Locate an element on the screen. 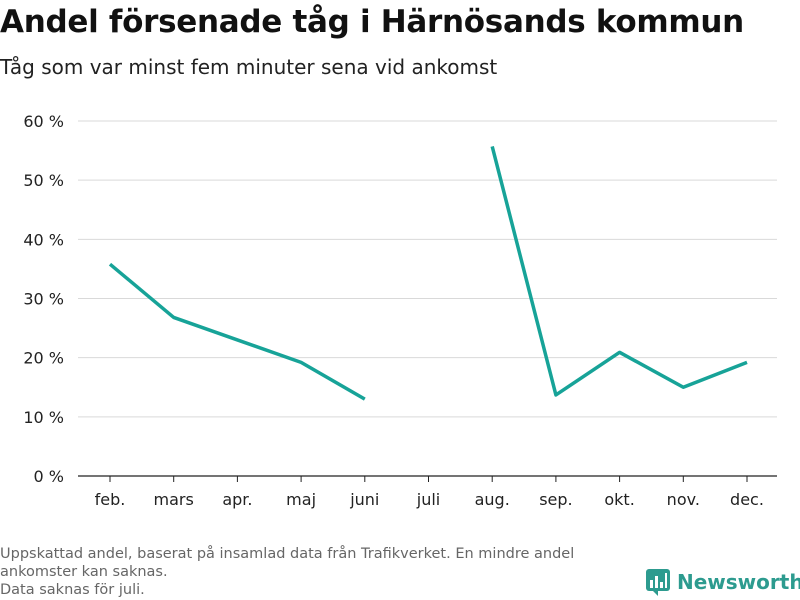  y-tick-label: 30 % is located at coordinates (43, 299).